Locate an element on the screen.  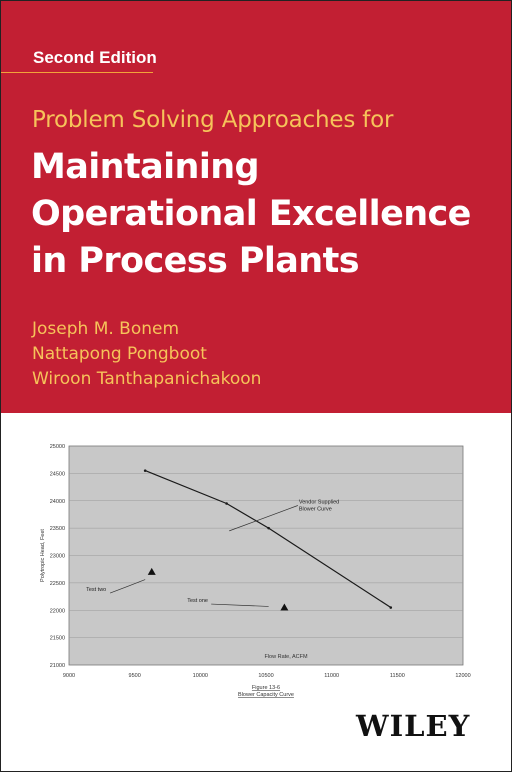
figure-caption: Blower Capacity Curve is located at coordinates (266, 695).